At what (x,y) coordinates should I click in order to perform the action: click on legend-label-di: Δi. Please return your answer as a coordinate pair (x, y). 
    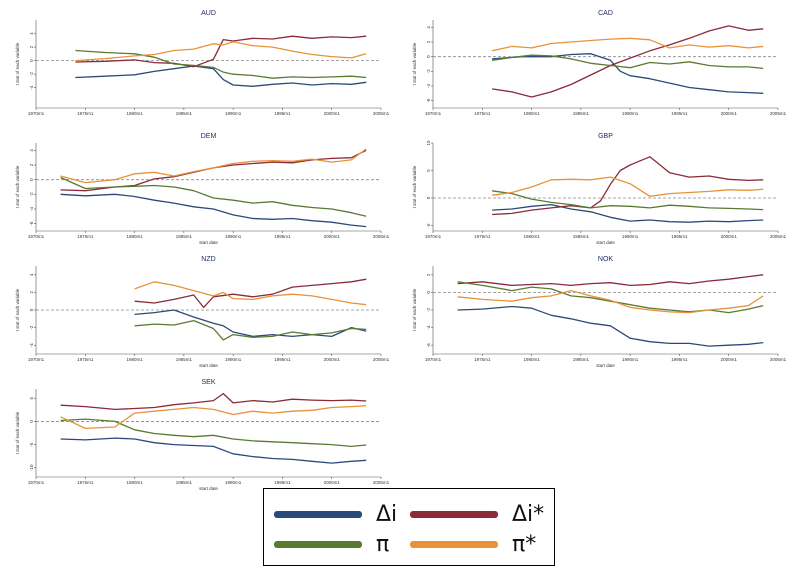
    Looking at the image, I should click on (387, 514).